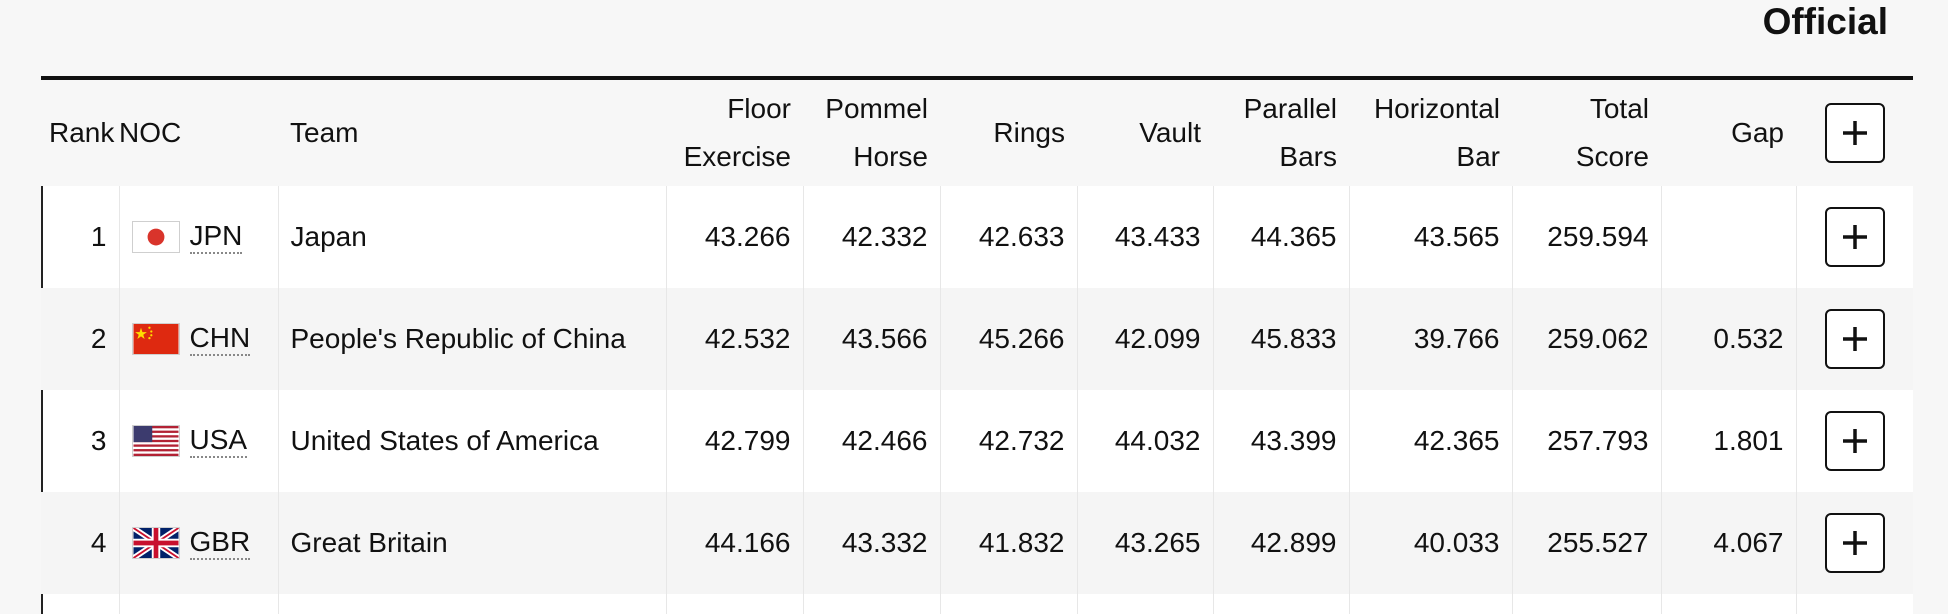 This screenshot has height=614, width=1948. Describe the element at coordinates (80, 441) in the screenshot. I see `rank-cell: 3` at that location.